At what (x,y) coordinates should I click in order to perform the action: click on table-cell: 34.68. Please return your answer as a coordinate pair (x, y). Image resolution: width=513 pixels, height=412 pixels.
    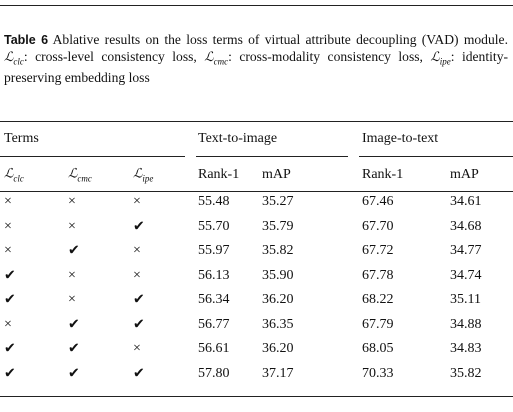
    Looking at the image, I should click on (466, 226).